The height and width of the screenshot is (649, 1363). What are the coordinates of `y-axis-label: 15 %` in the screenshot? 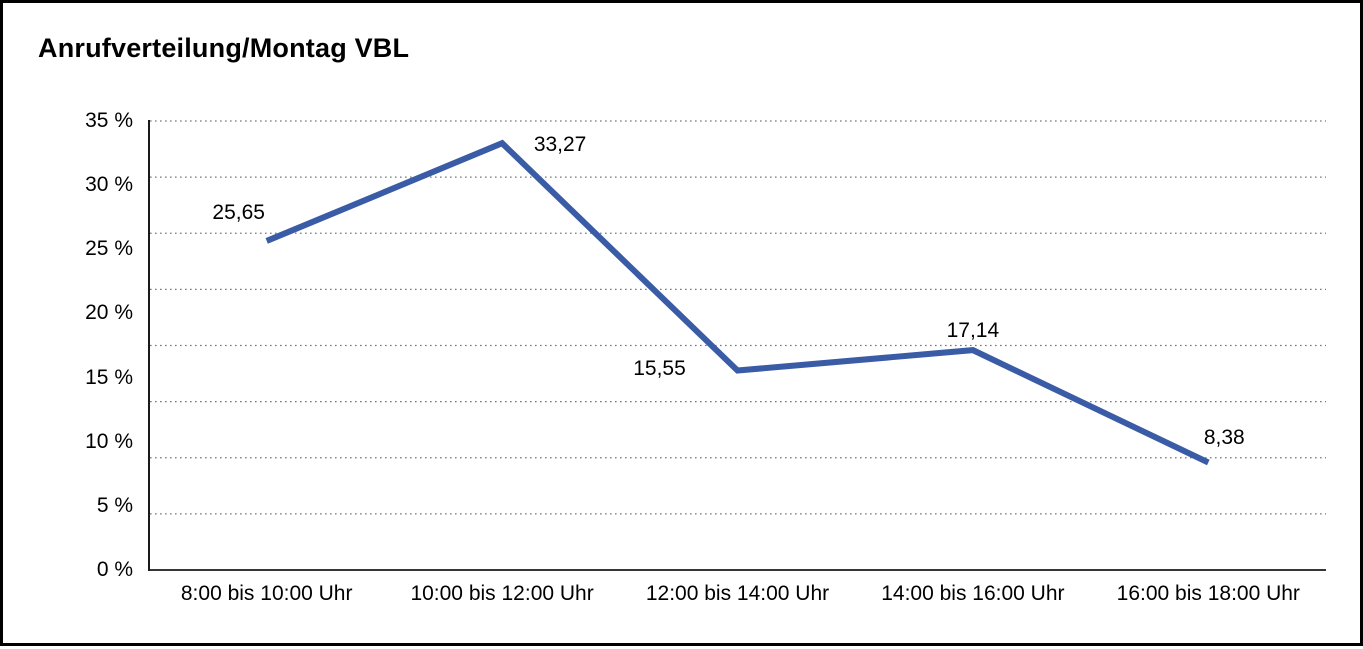 It's located at (109, 377).